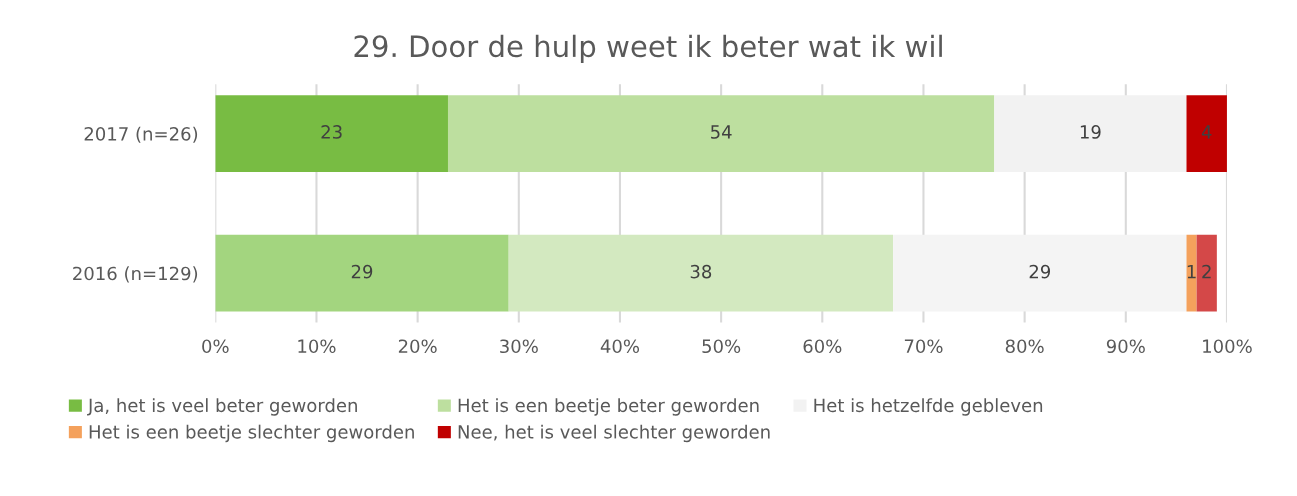 This screenshot has height=496, width=1297. Describe the element at coordinates (251, 433) in the screenshot. I see `legend-label: Het is een beetje slechter geworden` at that location.